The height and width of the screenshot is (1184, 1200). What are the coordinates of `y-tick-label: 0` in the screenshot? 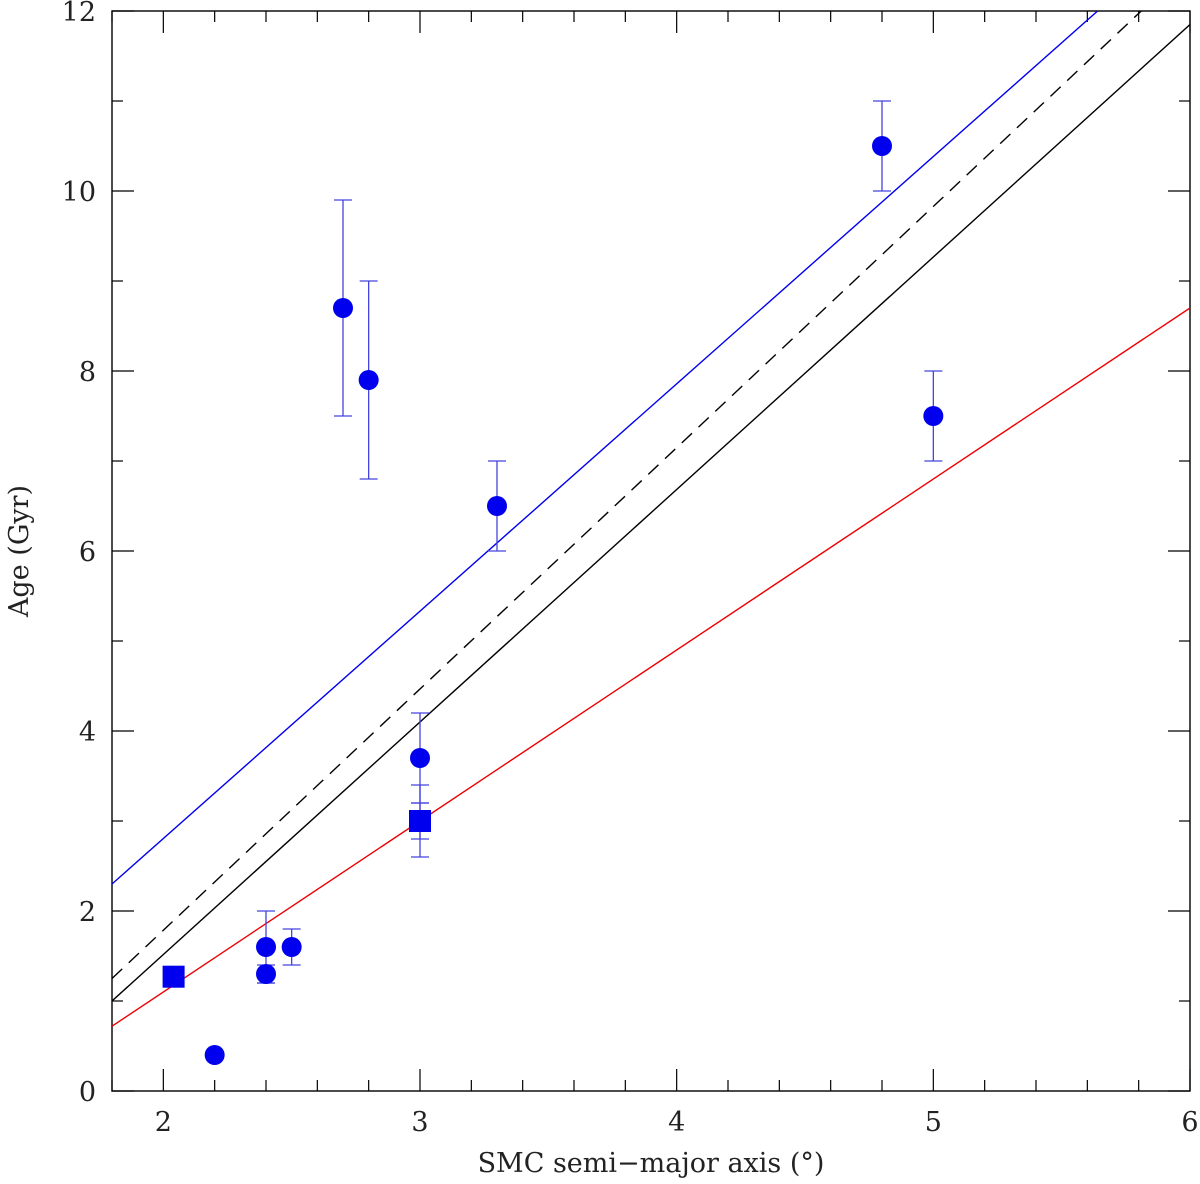 It's located at (87, 1092).